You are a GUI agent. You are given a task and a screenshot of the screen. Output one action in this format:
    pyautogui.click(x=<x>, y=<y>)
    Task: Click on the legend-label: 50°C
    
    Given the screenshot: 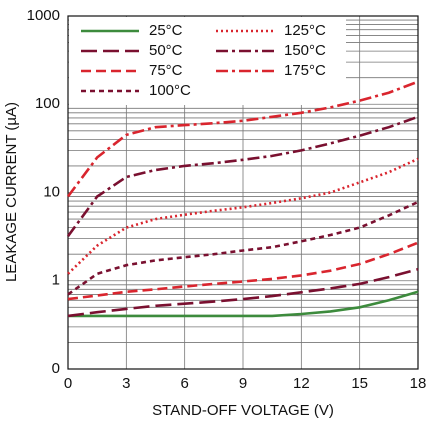 What is the action you would take?
    pyautogui.click(x=166, y=50)
    